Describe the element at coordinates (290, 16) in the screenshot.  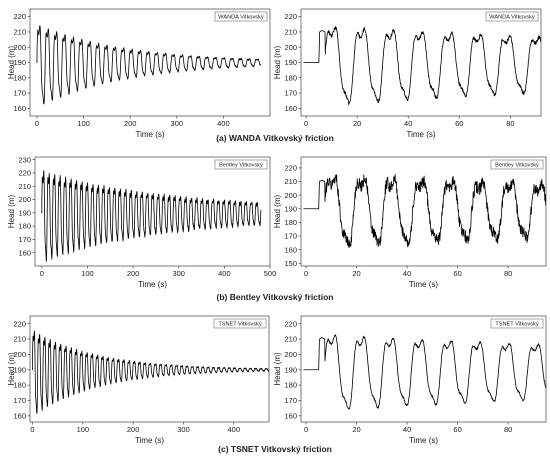
I see `y-tick-label-1-6: 220` at that location.